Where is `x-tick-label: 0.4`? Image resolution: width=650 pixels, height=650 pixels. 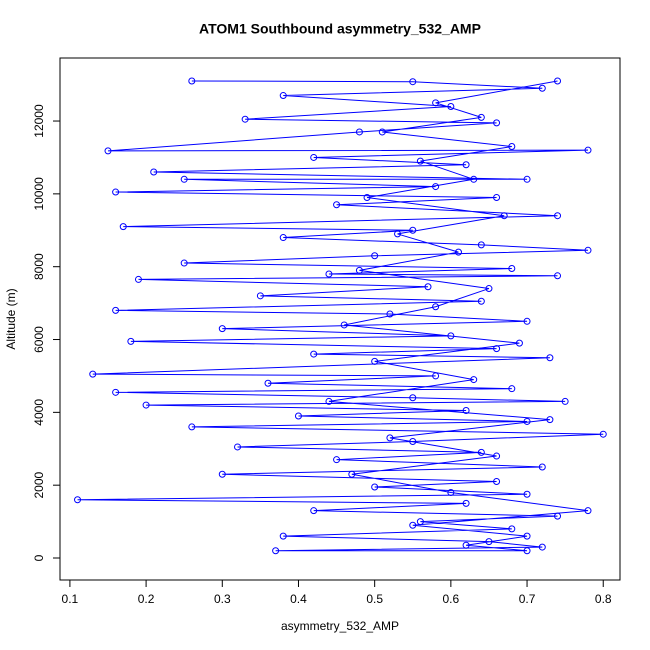 x-tick-label: 0.4 is located at coordinates (298, 599).